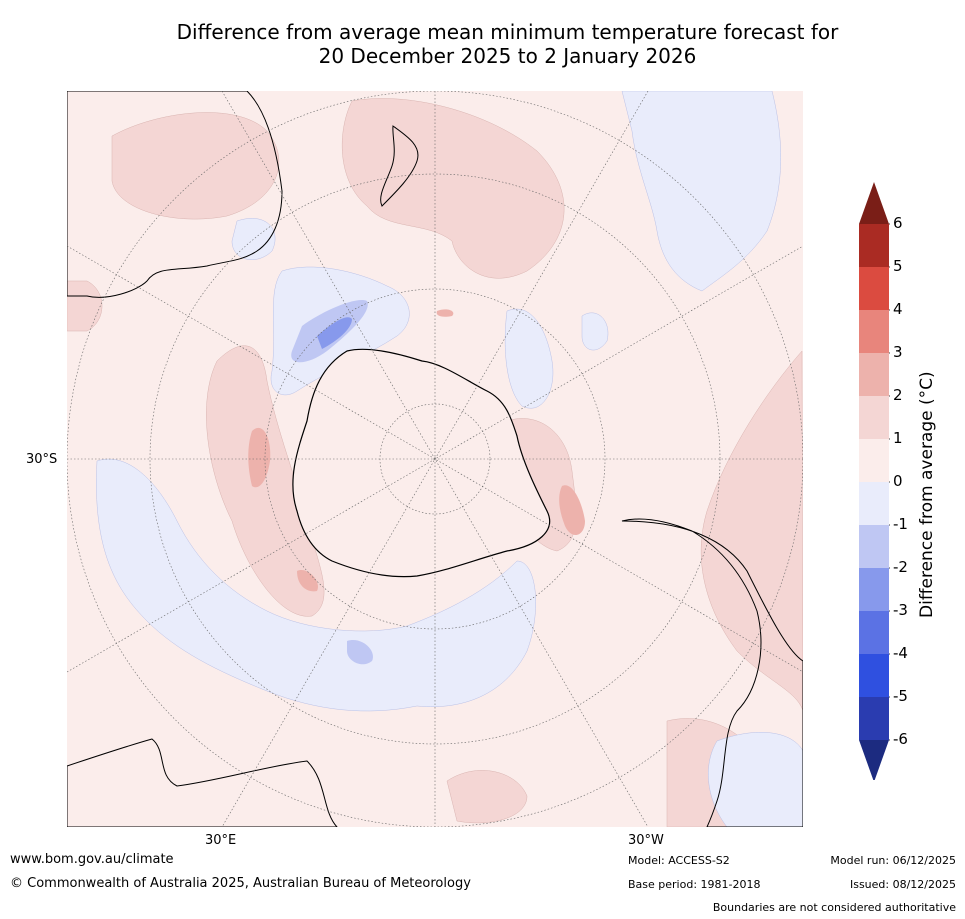  What do you see at coordinates (399, 166) in the screenshot?
I see `new-zealand-coastline` at bounding box center [399, 166].